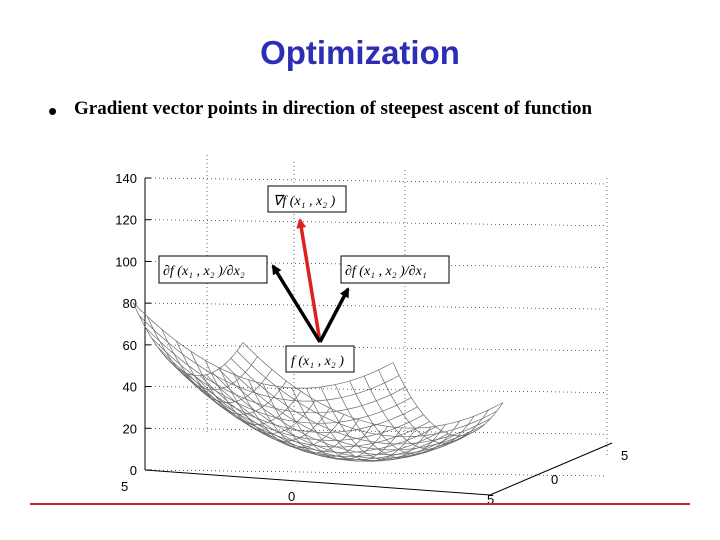 The height and width of the screenshot is (540, 720). What do you see at coordinates (204, 271) in the screenshot?
I see `partial-x2-label: ∂f (x₁ , x₂ )/∂x₂` at bounding box center [204, 271].